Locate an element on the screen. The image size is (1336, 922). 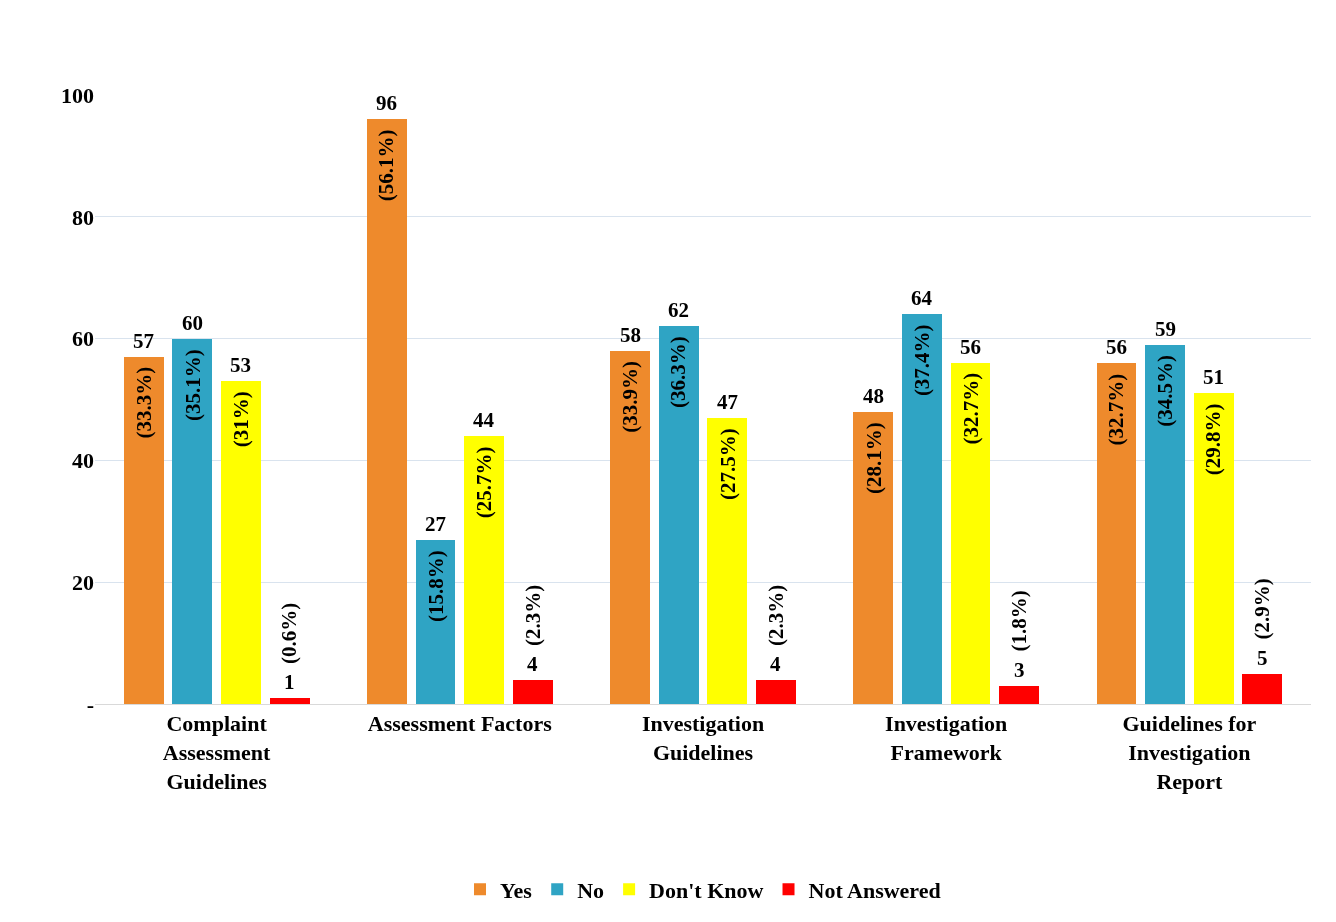
data-label: 96 is located at coordinates (386, 103).